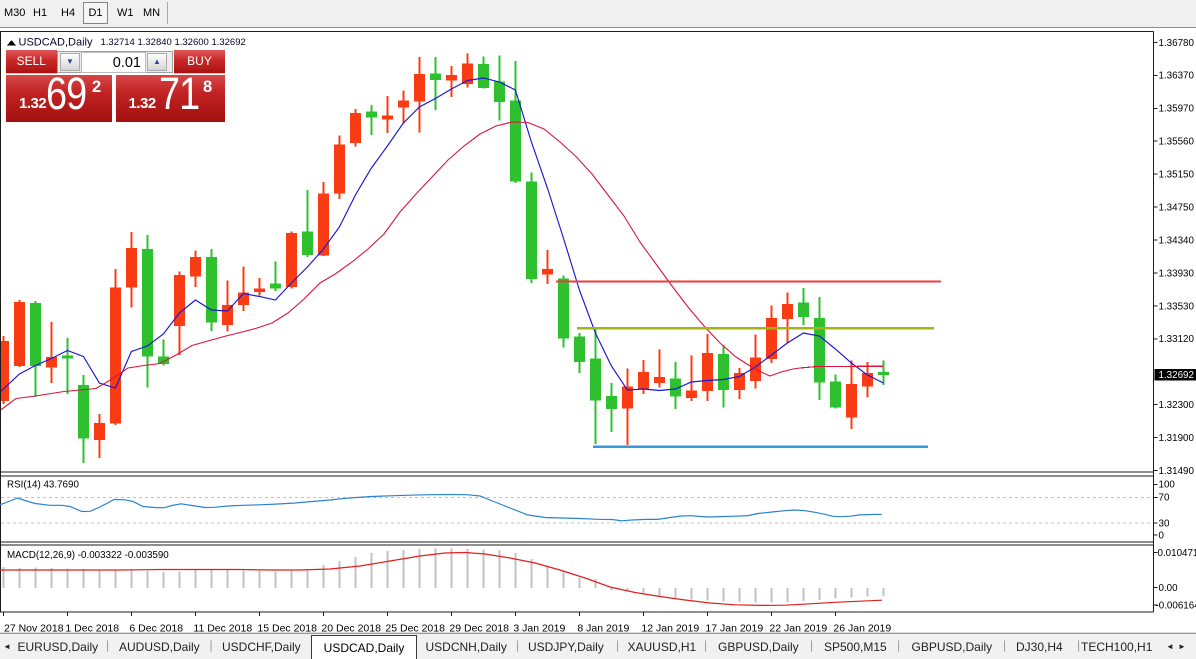 The image size is (1196, 659). What do you see at coordinates (1177, 306) in the screenshot?
I see `svg-text: 1.33530` at bounding box center [1177, 306].